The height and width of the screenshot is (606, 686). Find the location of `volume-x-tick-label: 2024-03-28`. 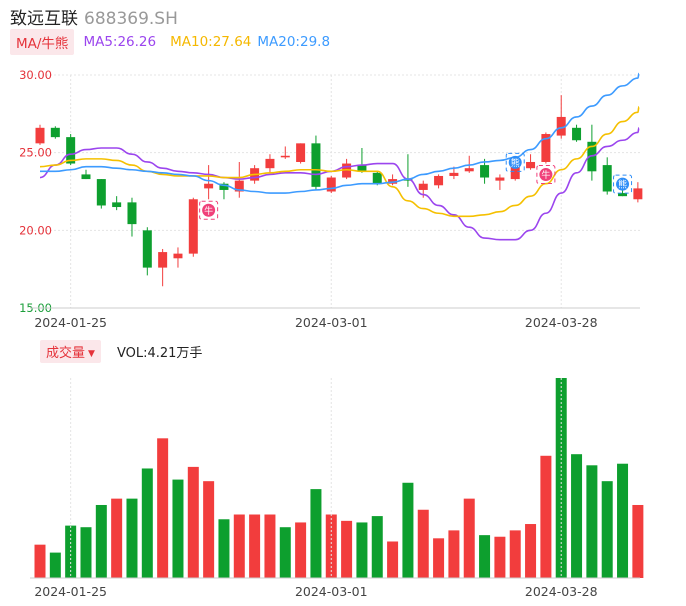

volume-x-tick-label: 2024-03-28 is located at coordinates (561, 591).